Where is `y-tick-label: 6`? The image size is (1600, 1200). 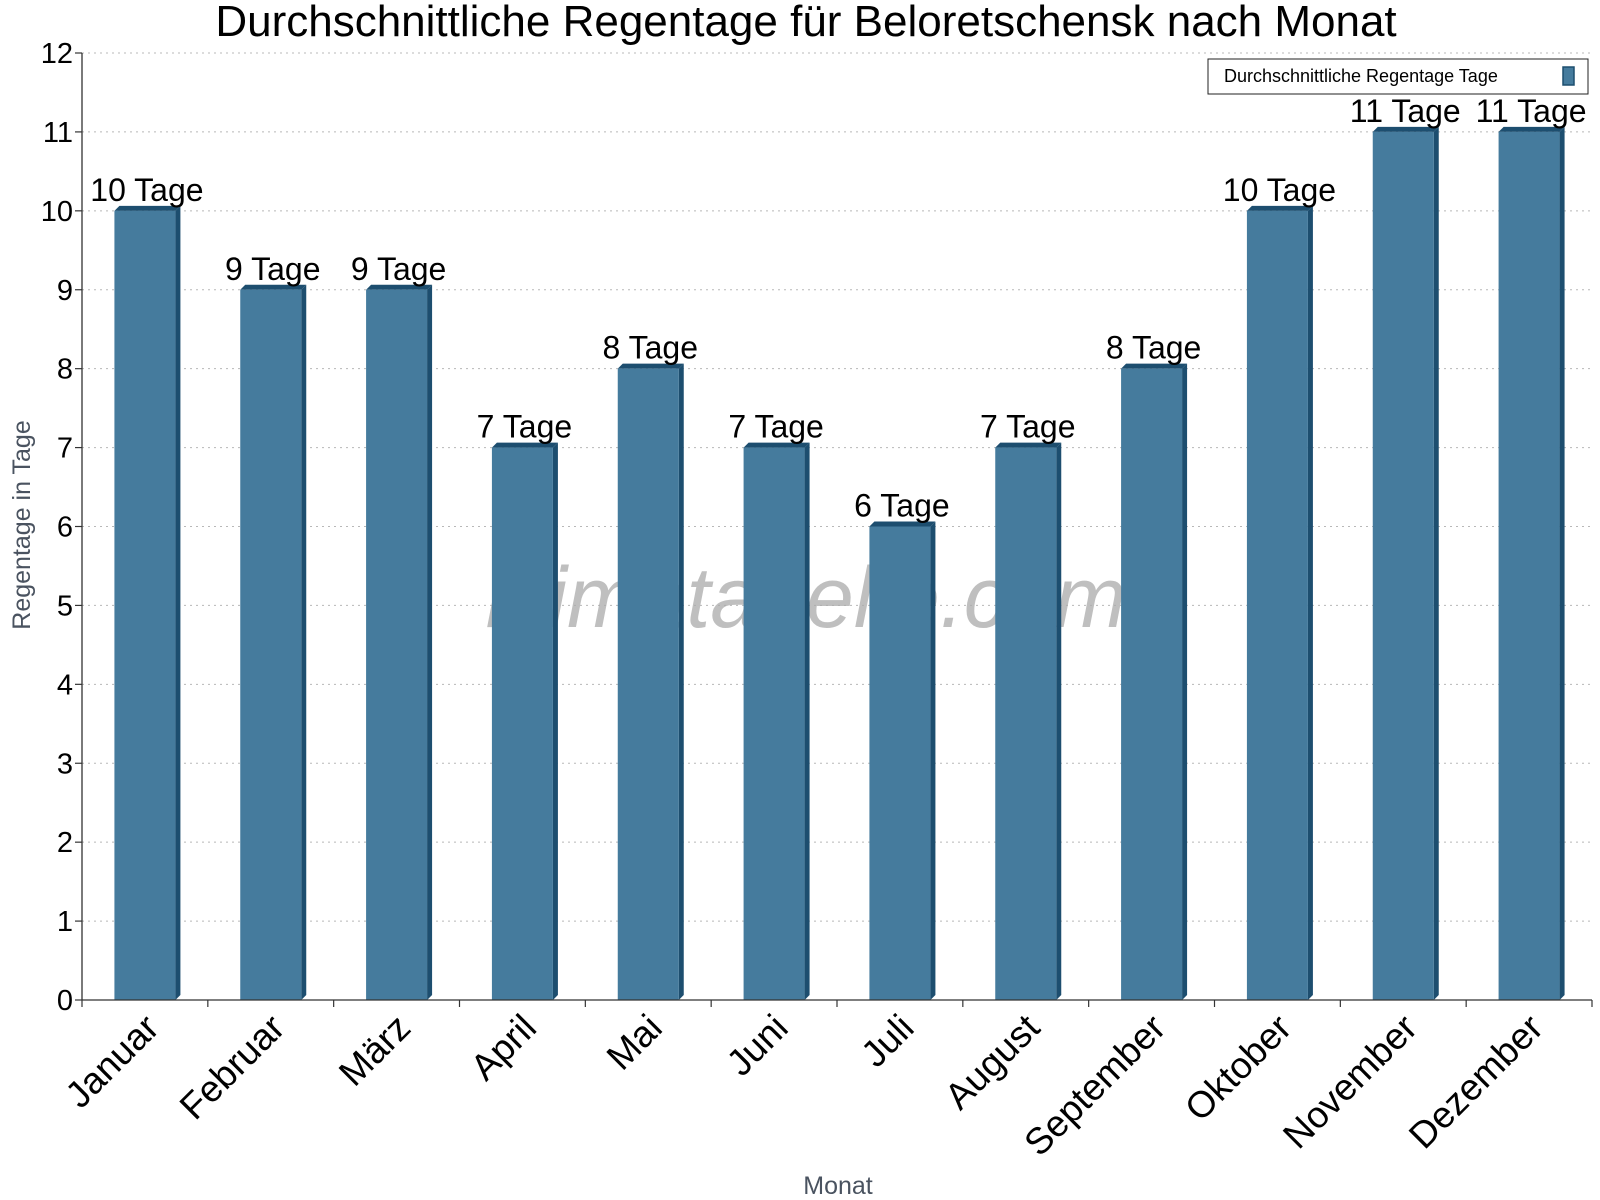
y-tick-label: 6 is located at coordinates (65, 528).